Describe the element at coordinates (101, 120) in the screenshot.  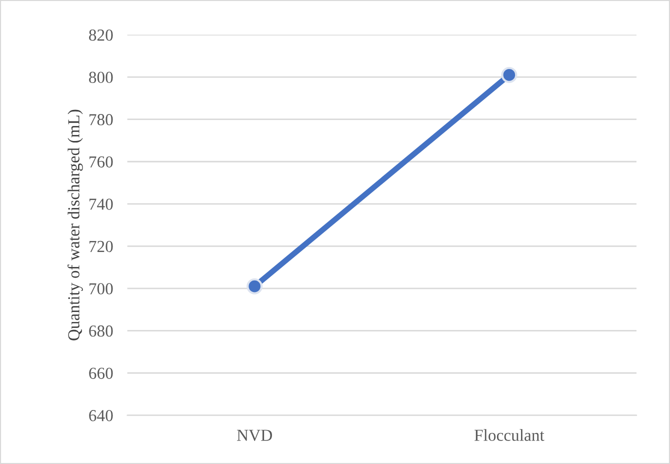
I see `y-tick-label: 780` at that location.